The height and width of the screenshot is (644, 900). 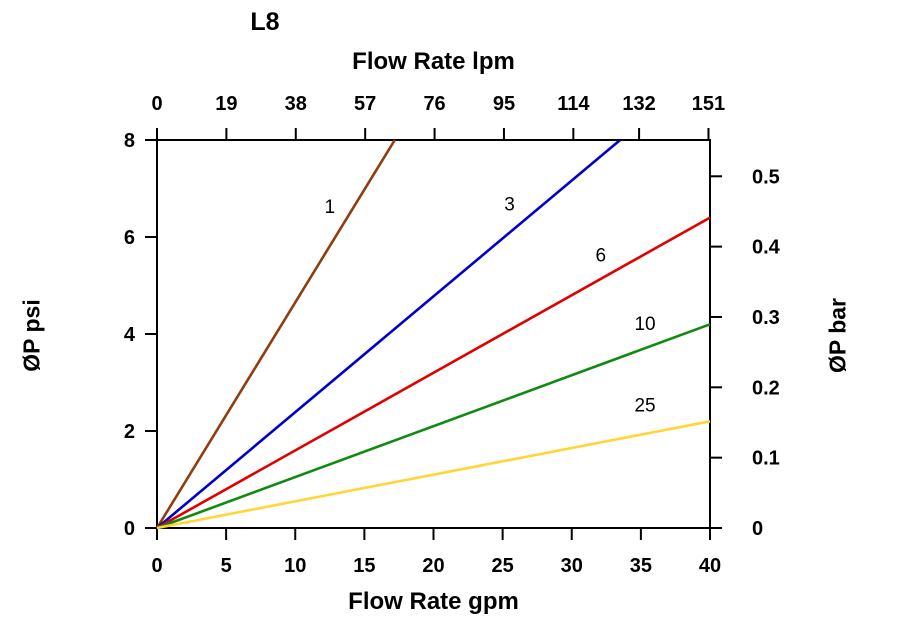 I want to click on y-left-tick-label: 0, so click(x=129, y=529).